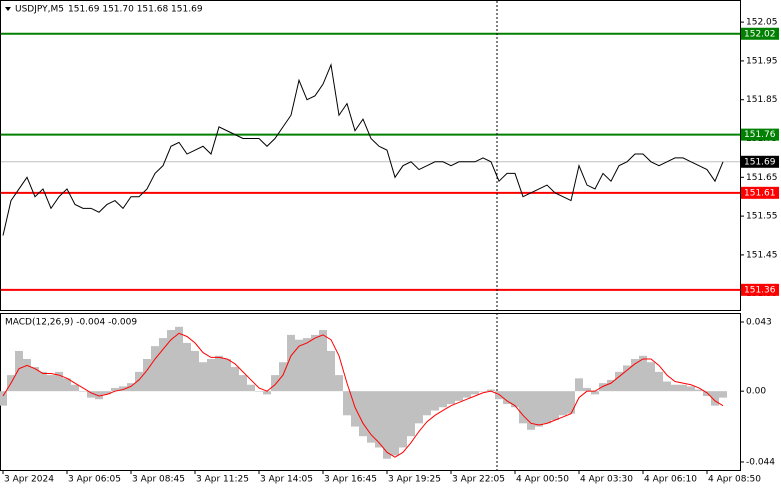 This screenshot has width=781, height=493. I want to click on y-tick-label: 151.55, so click(762, 217).